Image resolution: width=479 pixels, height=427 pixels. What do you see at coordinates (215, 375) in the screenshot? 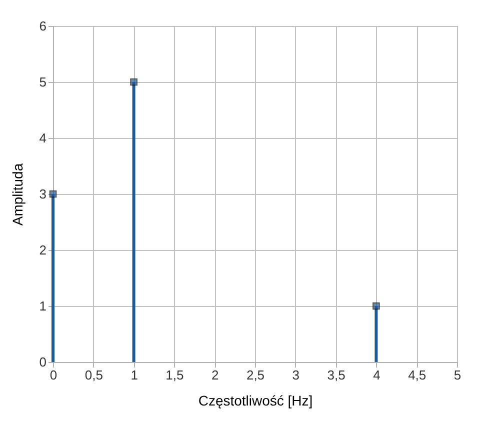
I see `x-tick-label: 2` at bounding box center [215, 375].